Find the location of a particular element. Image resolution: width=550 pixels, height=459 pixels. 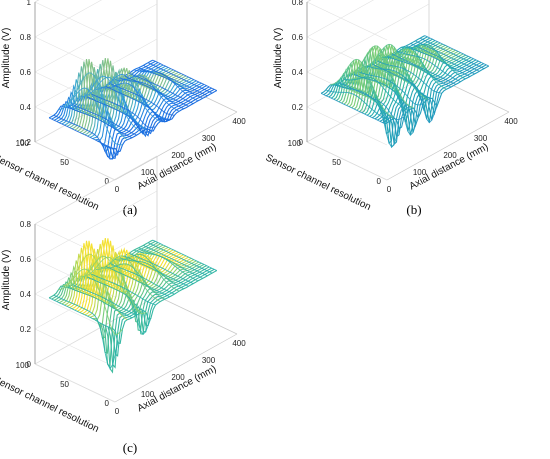

panel-caption: (c) is located at coordinates (130, 447).